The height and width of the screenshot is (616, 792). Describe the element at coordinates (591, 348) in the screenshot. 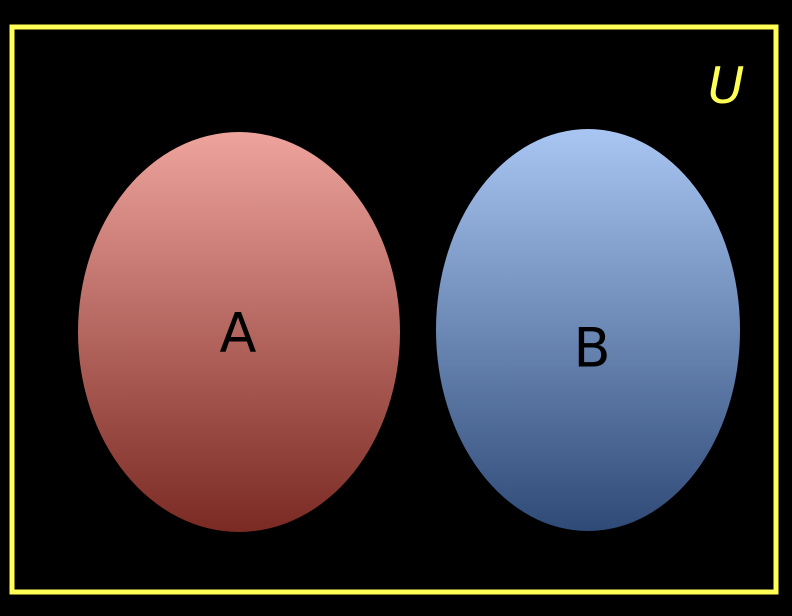

I see `set-b-label: B` at that location.